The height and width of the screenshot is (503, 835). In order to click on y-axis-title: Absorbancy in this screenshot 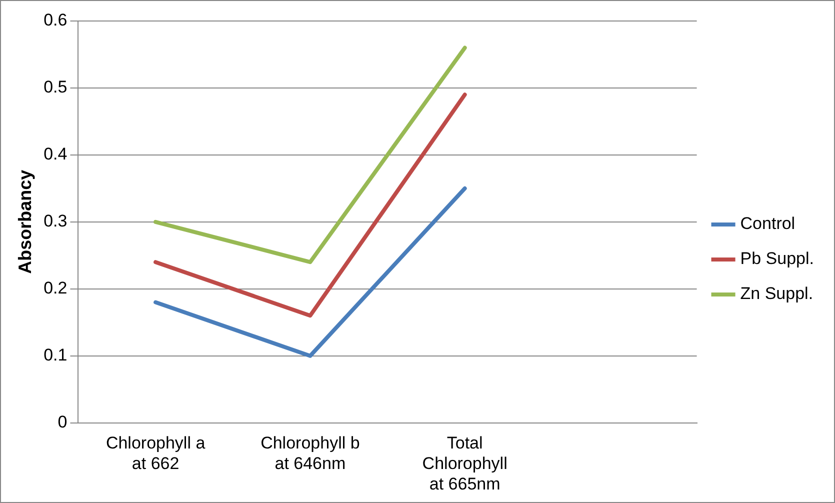, I will do `click(24, 222)`.